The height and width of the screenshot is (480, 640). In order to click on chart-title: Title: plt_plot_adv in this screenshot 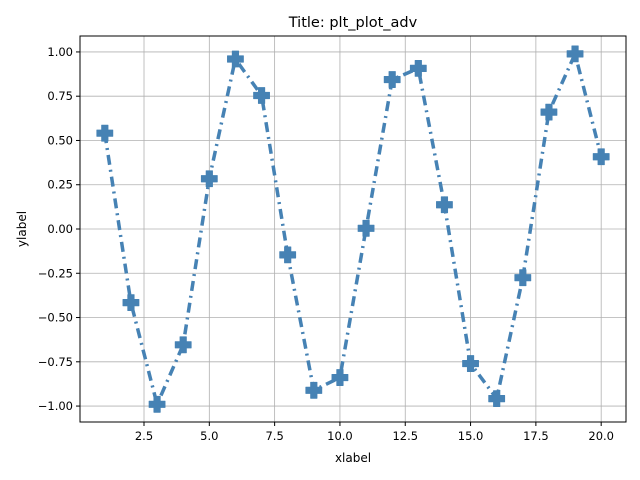, I will do `click(353, 23)`.